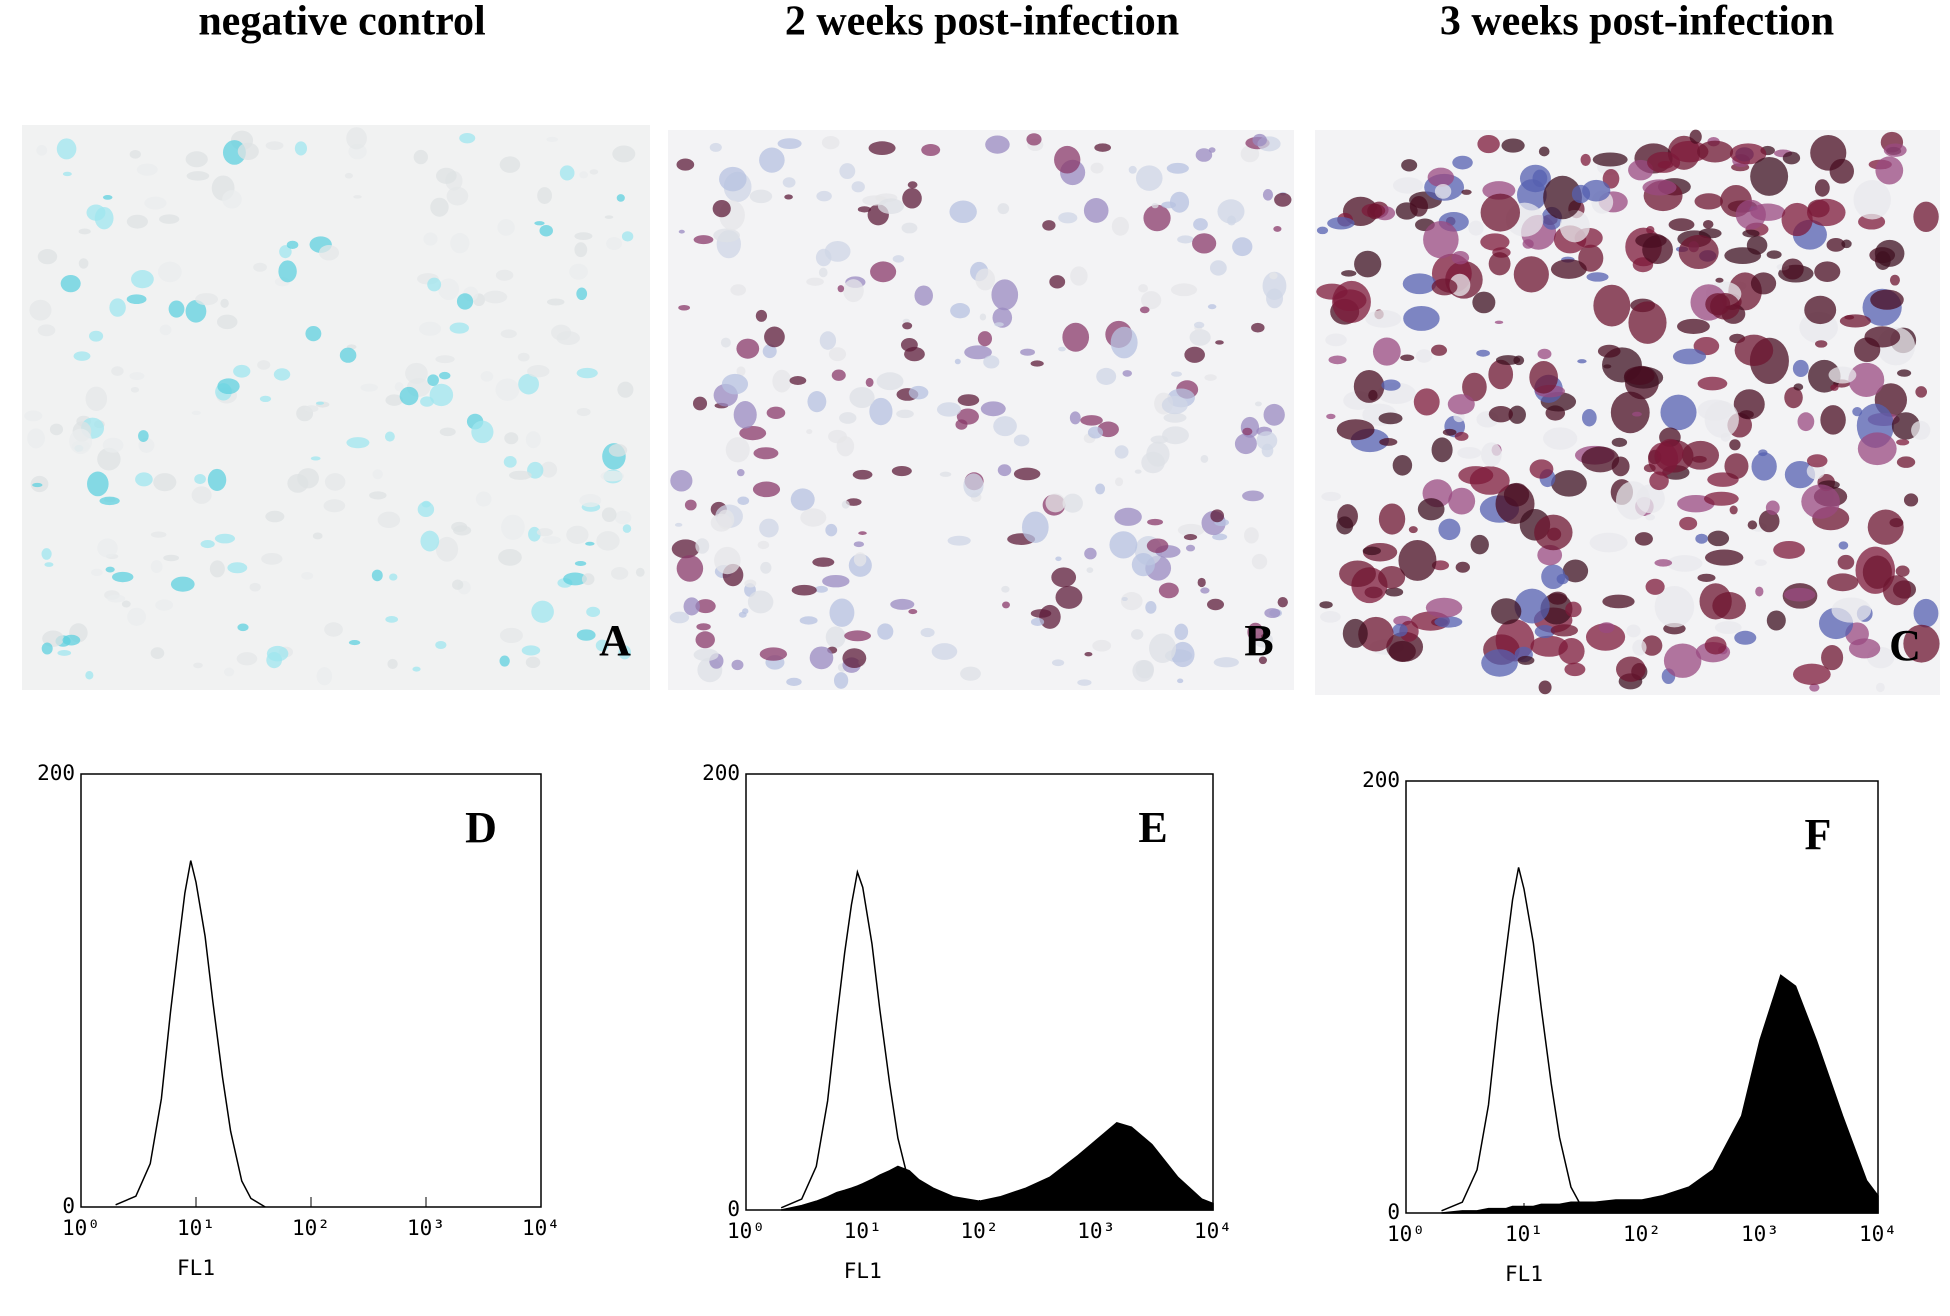 The height and width of the screenshot is (1316, 1950). I want to click on y-tick-label: 200, so click(721, 773).